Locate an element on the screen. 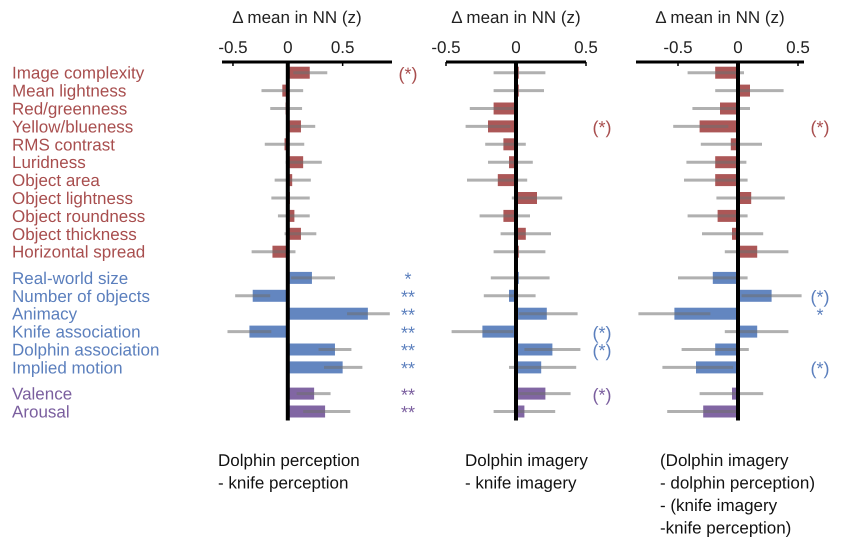 This screenshot has height=541, width=846. y-tick-label: Object area is located at coordinates (56, 180).